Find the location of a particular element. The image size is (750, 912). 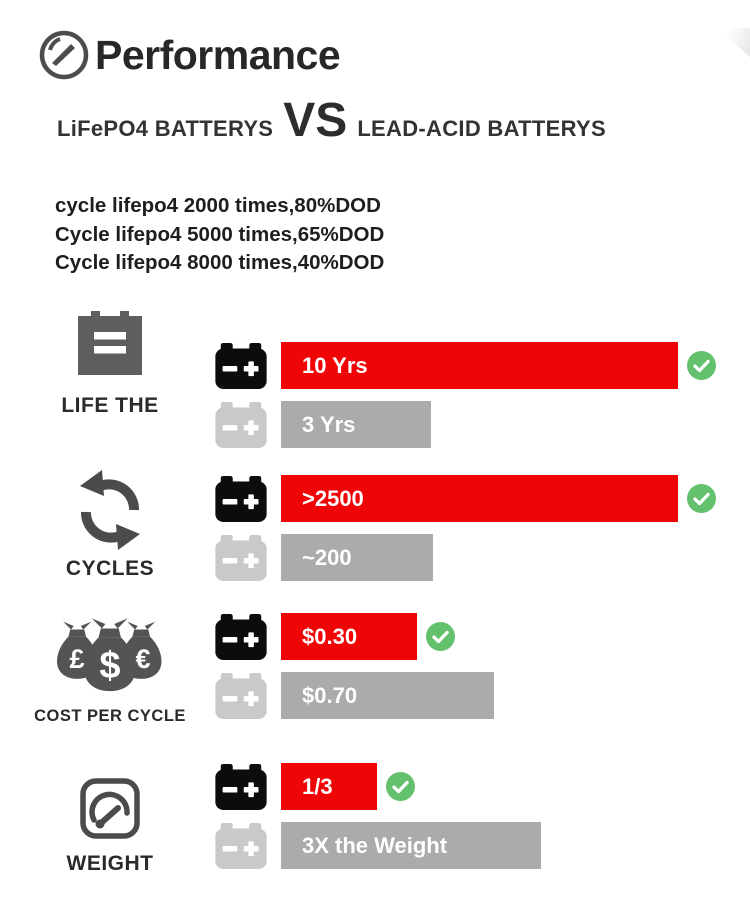

value-bar-leadacid: 3X the Weight is located at coordinates (411, 845).